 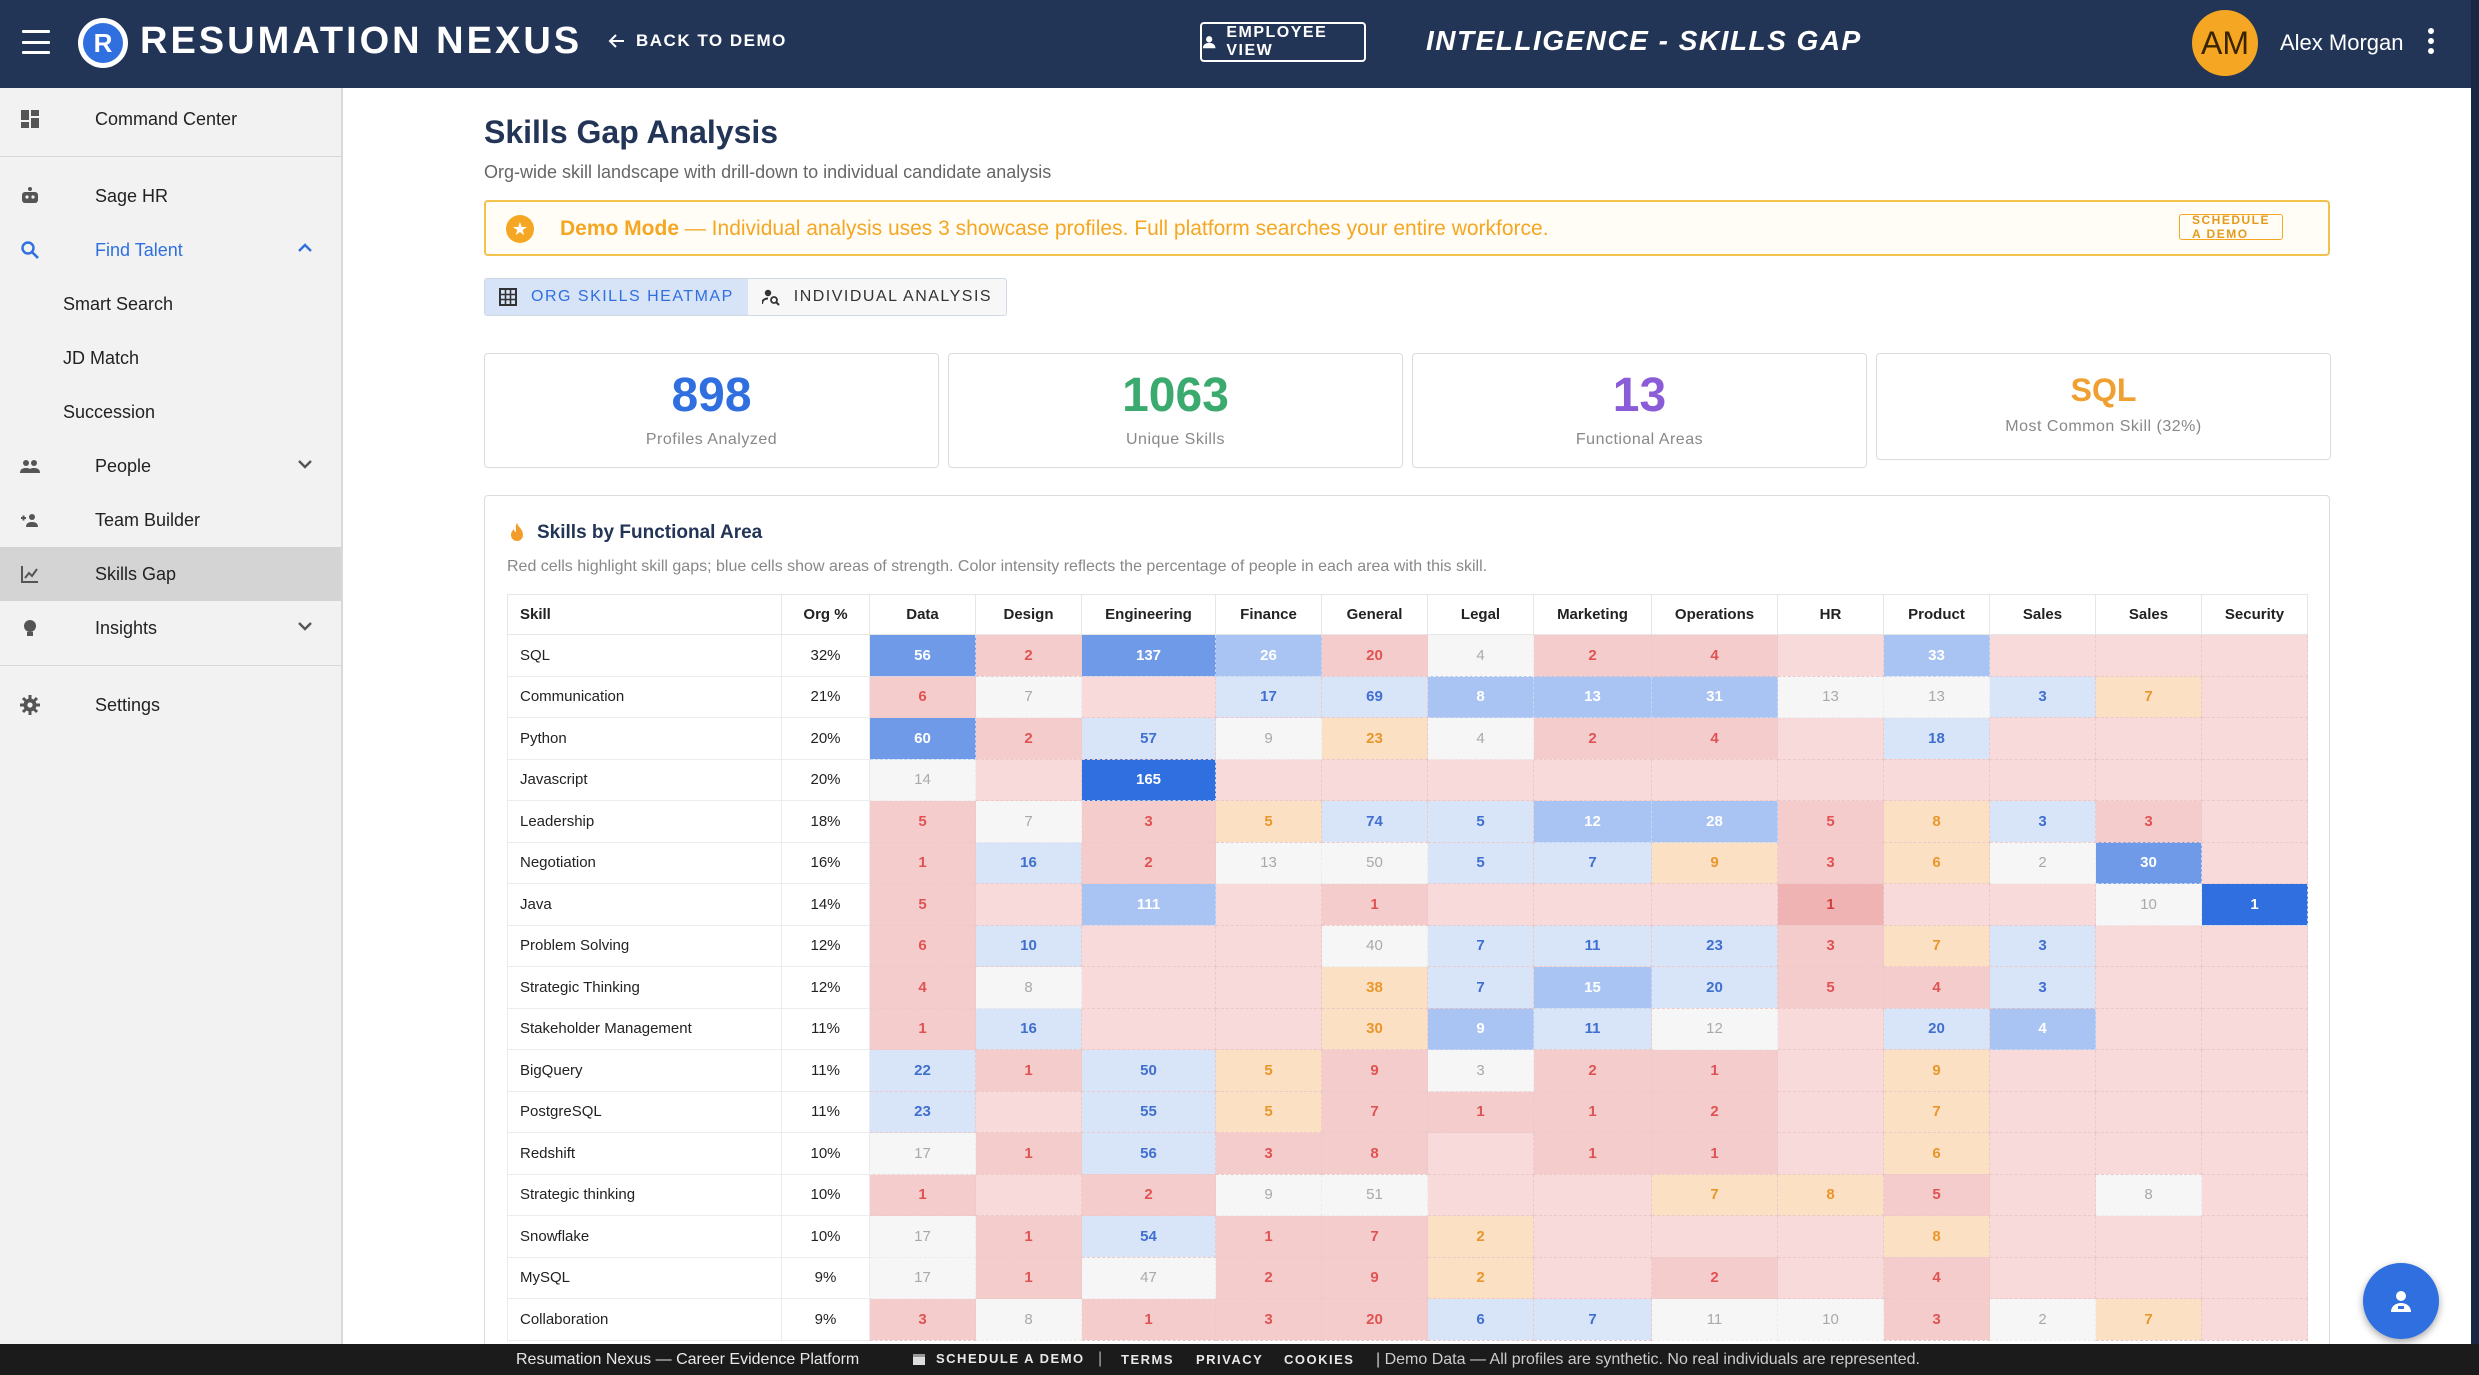 I want to click on chevron-up-icon, so click(x=305, y=248).